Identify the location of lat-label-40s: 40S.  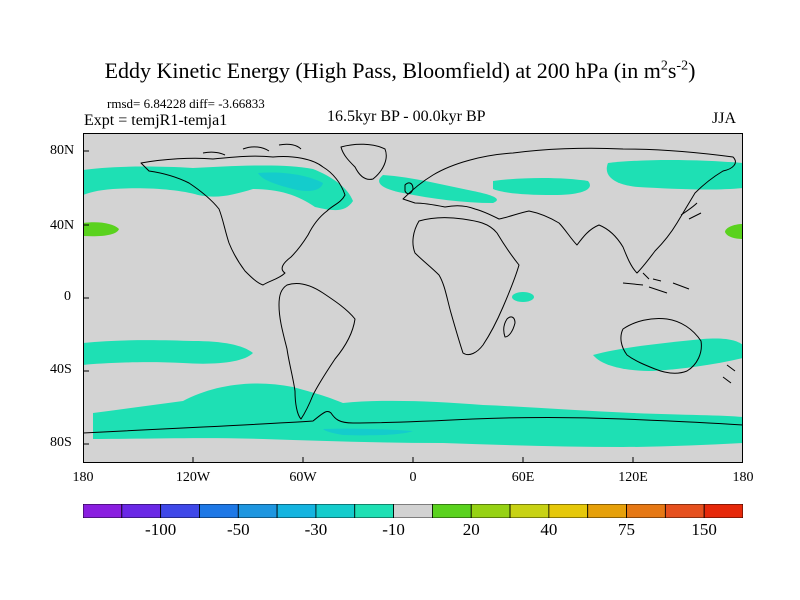
(61, 369).